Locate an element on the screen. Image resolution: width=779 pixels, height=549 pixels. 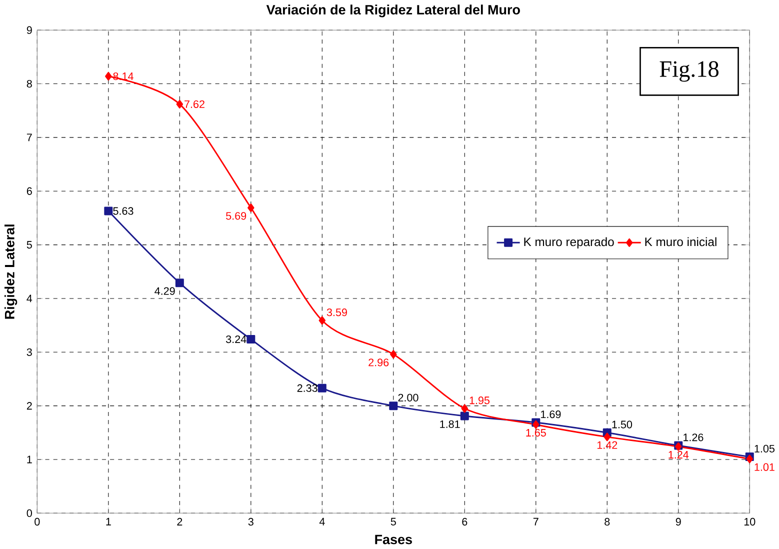
x-tick-label: 4 is located at coordinates (322, 522).